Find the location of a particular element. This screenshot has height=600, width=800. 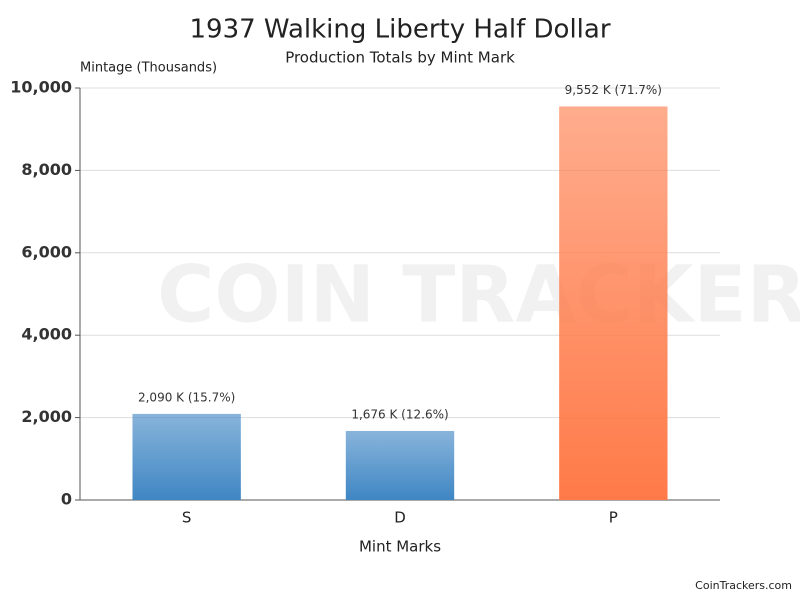

y-tick-label: 2,000 is located at coordinates (46, 416).